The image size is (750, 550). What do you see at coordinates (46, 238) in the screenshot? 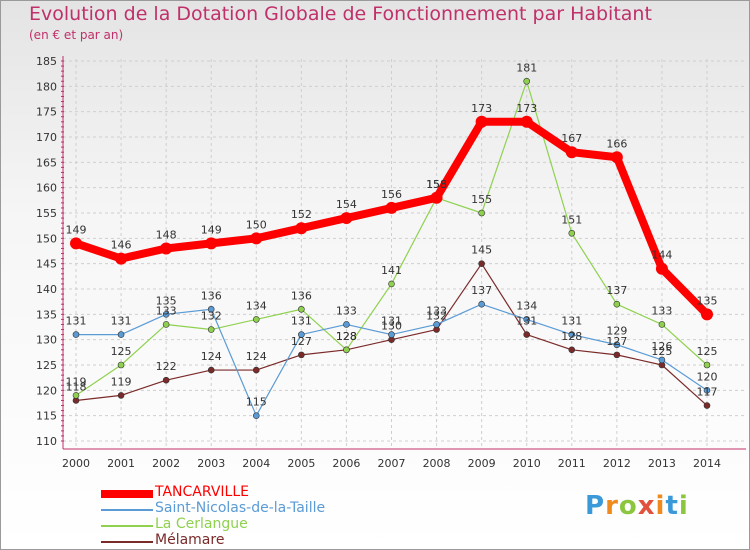
I see `y-tick-label: 150` at bounding box center [46, 238].